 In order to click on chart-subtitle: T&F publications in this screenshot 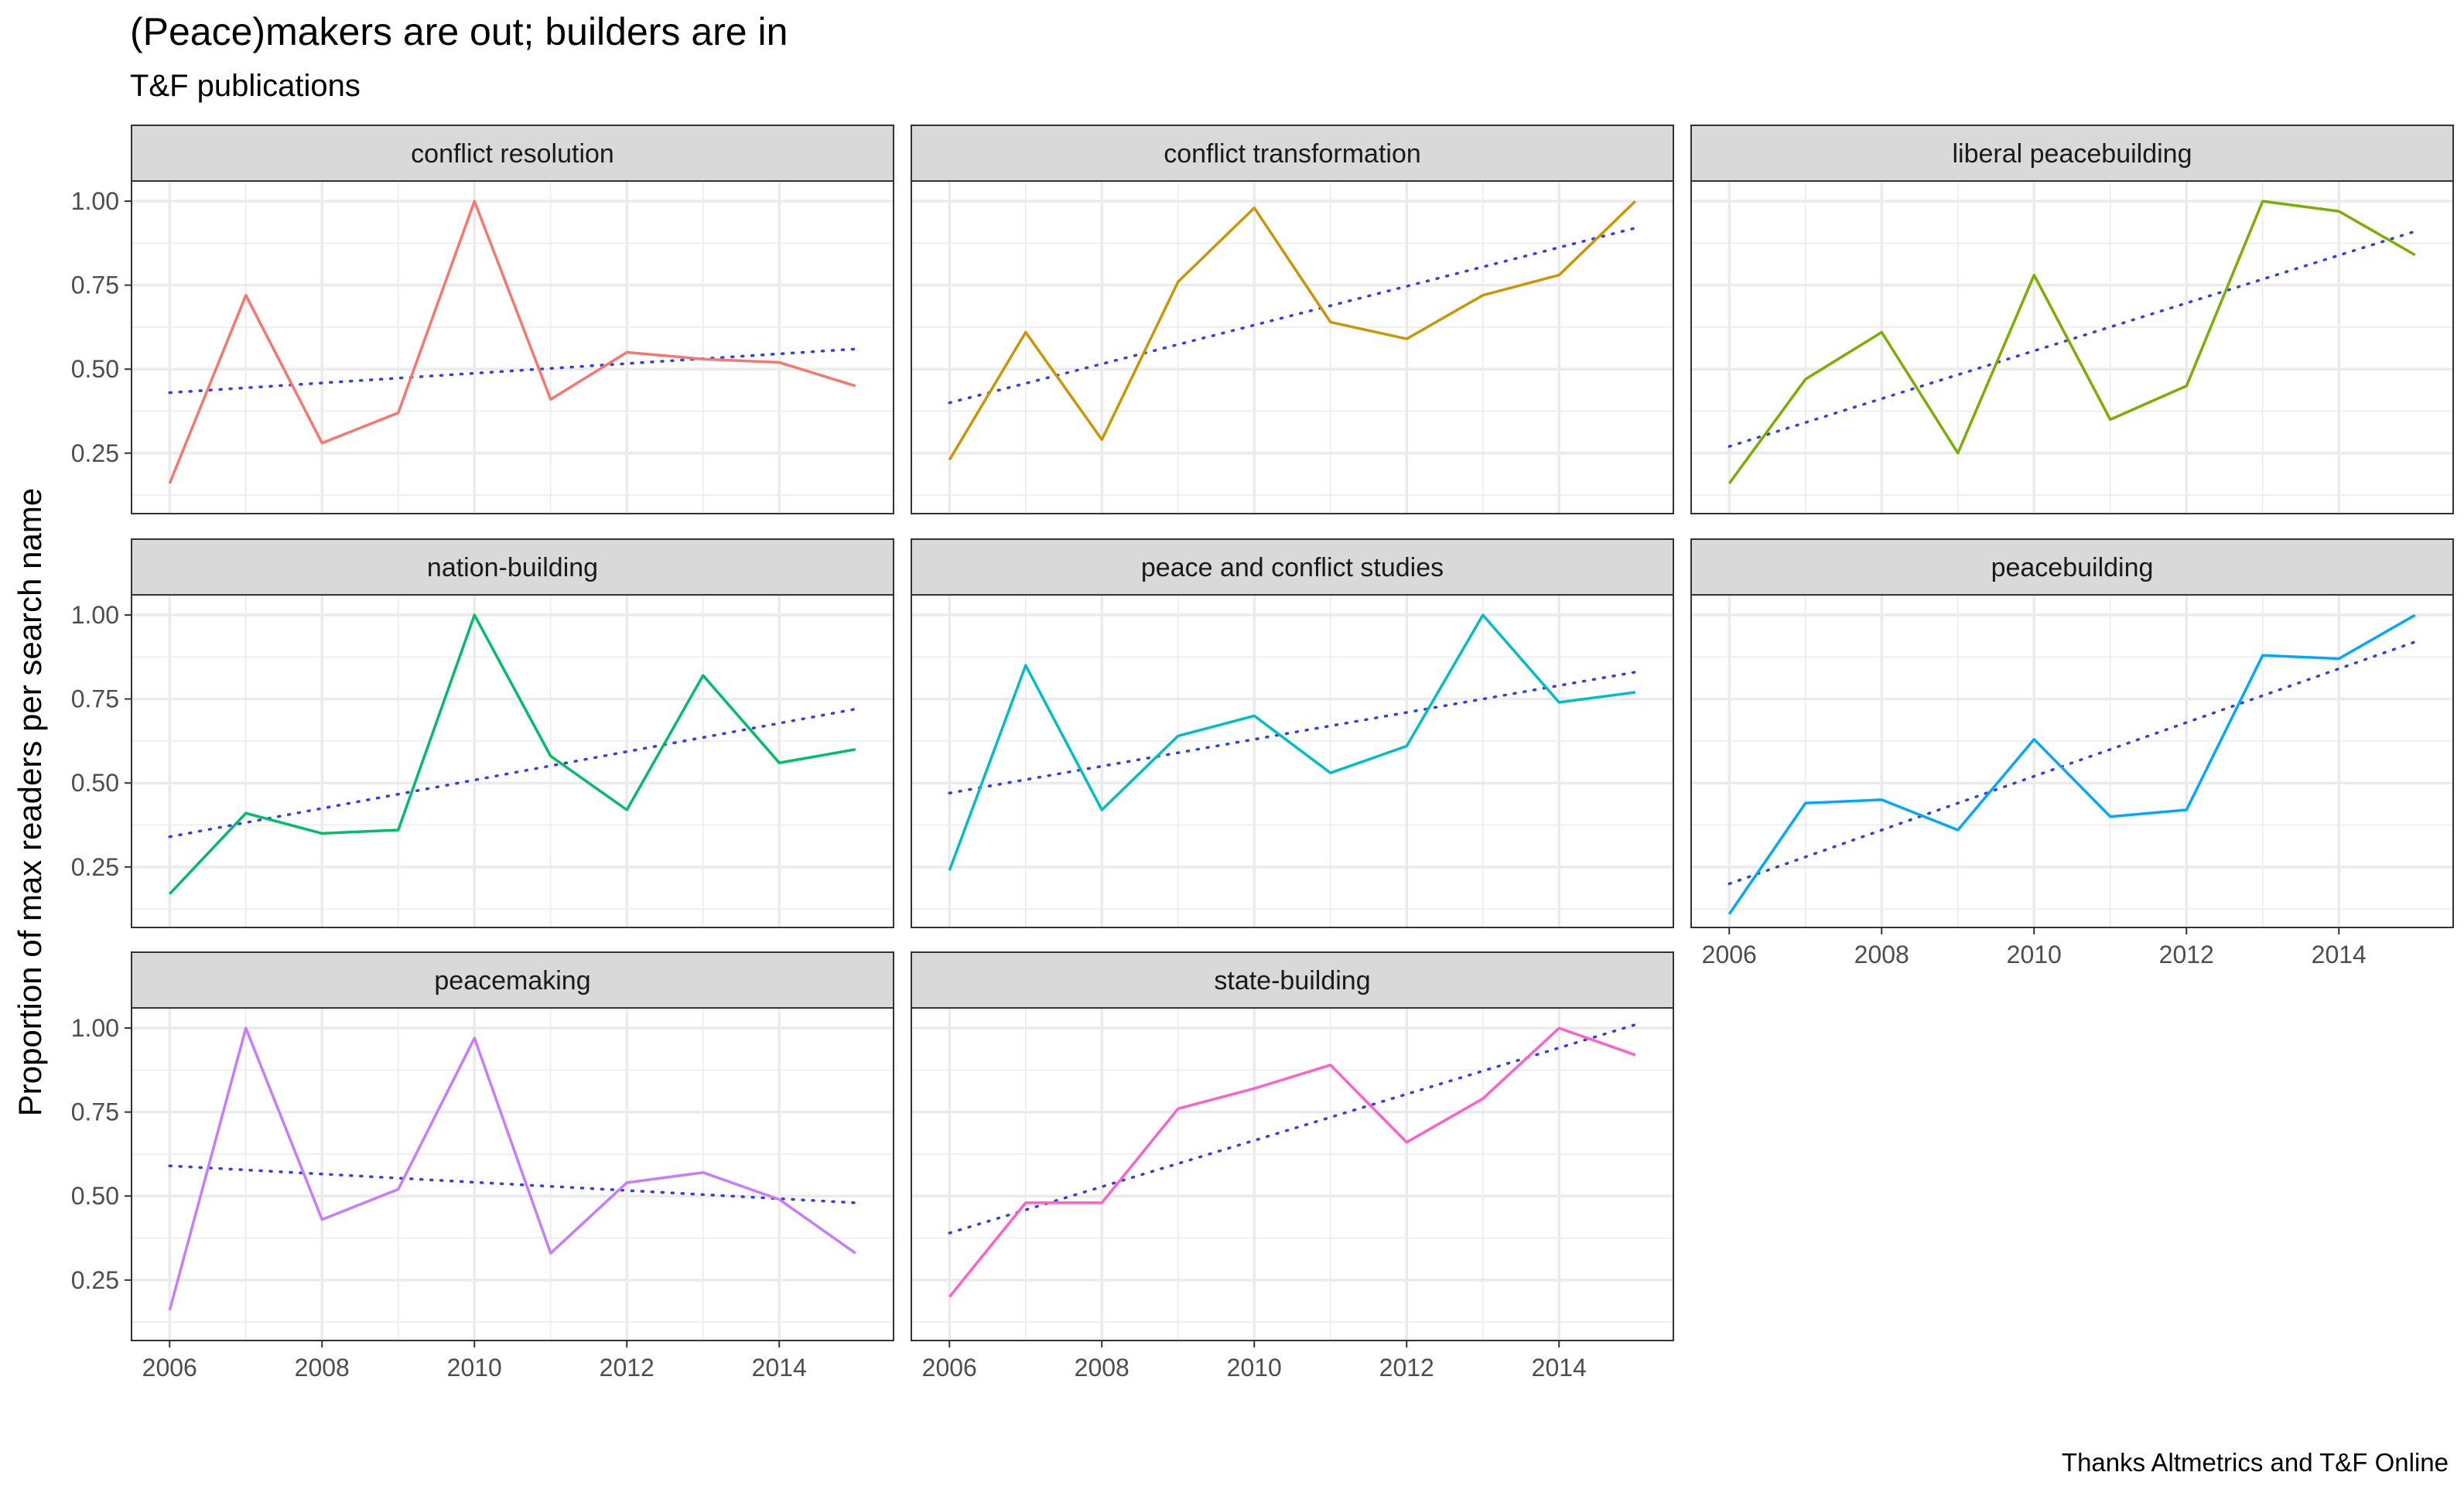, I will do `click(246, 86)`.